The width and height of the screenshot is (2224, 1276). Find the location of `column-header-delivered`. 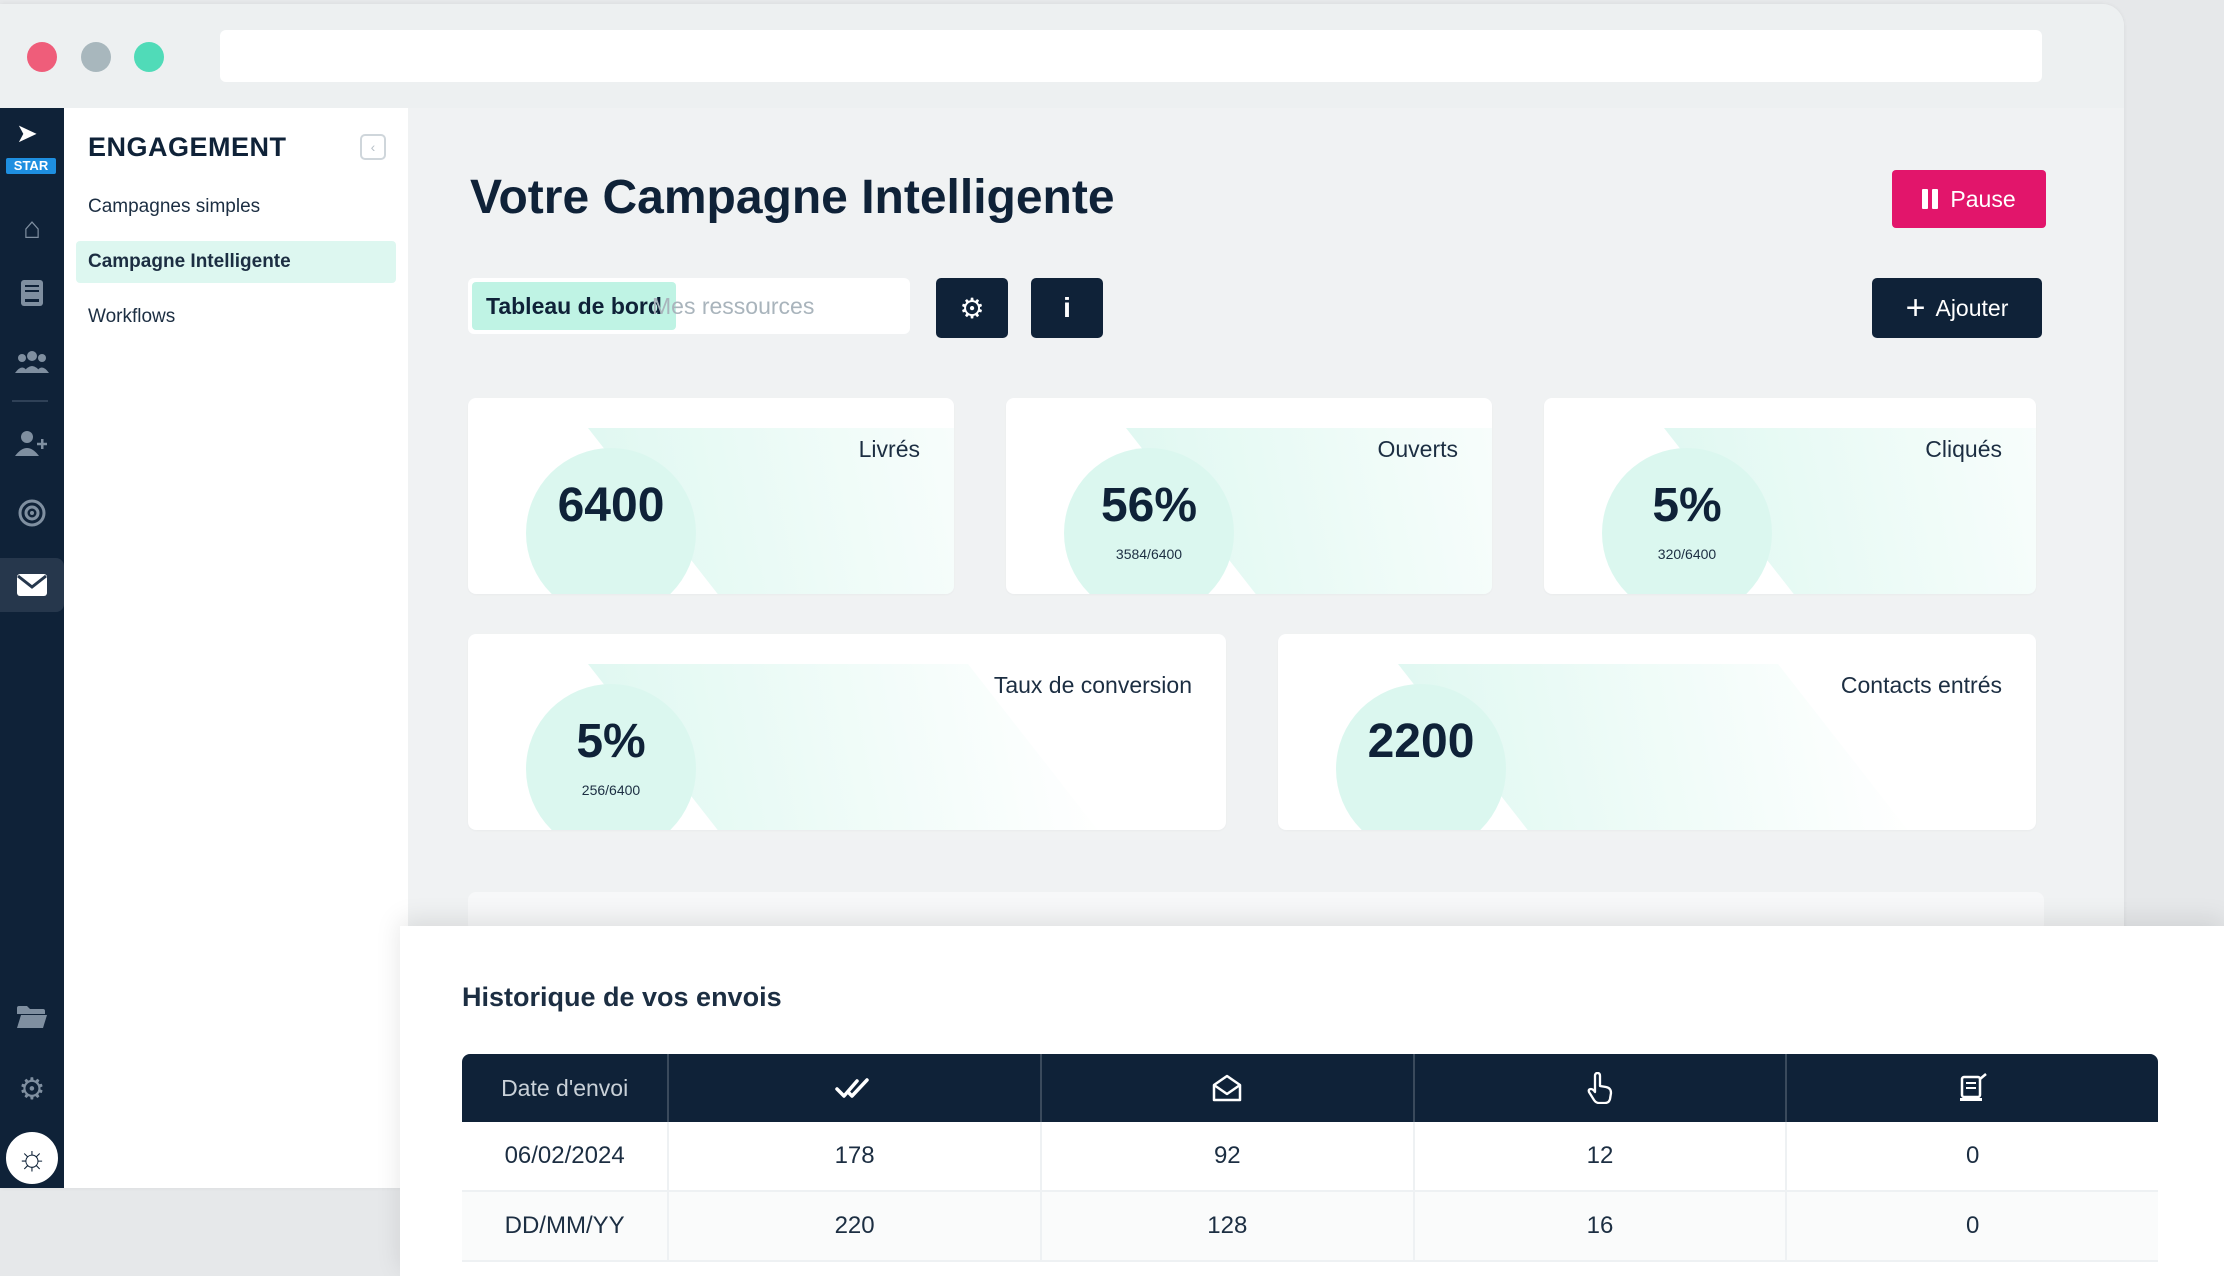

column-header-delivered is located at coordinates (855, 1088).